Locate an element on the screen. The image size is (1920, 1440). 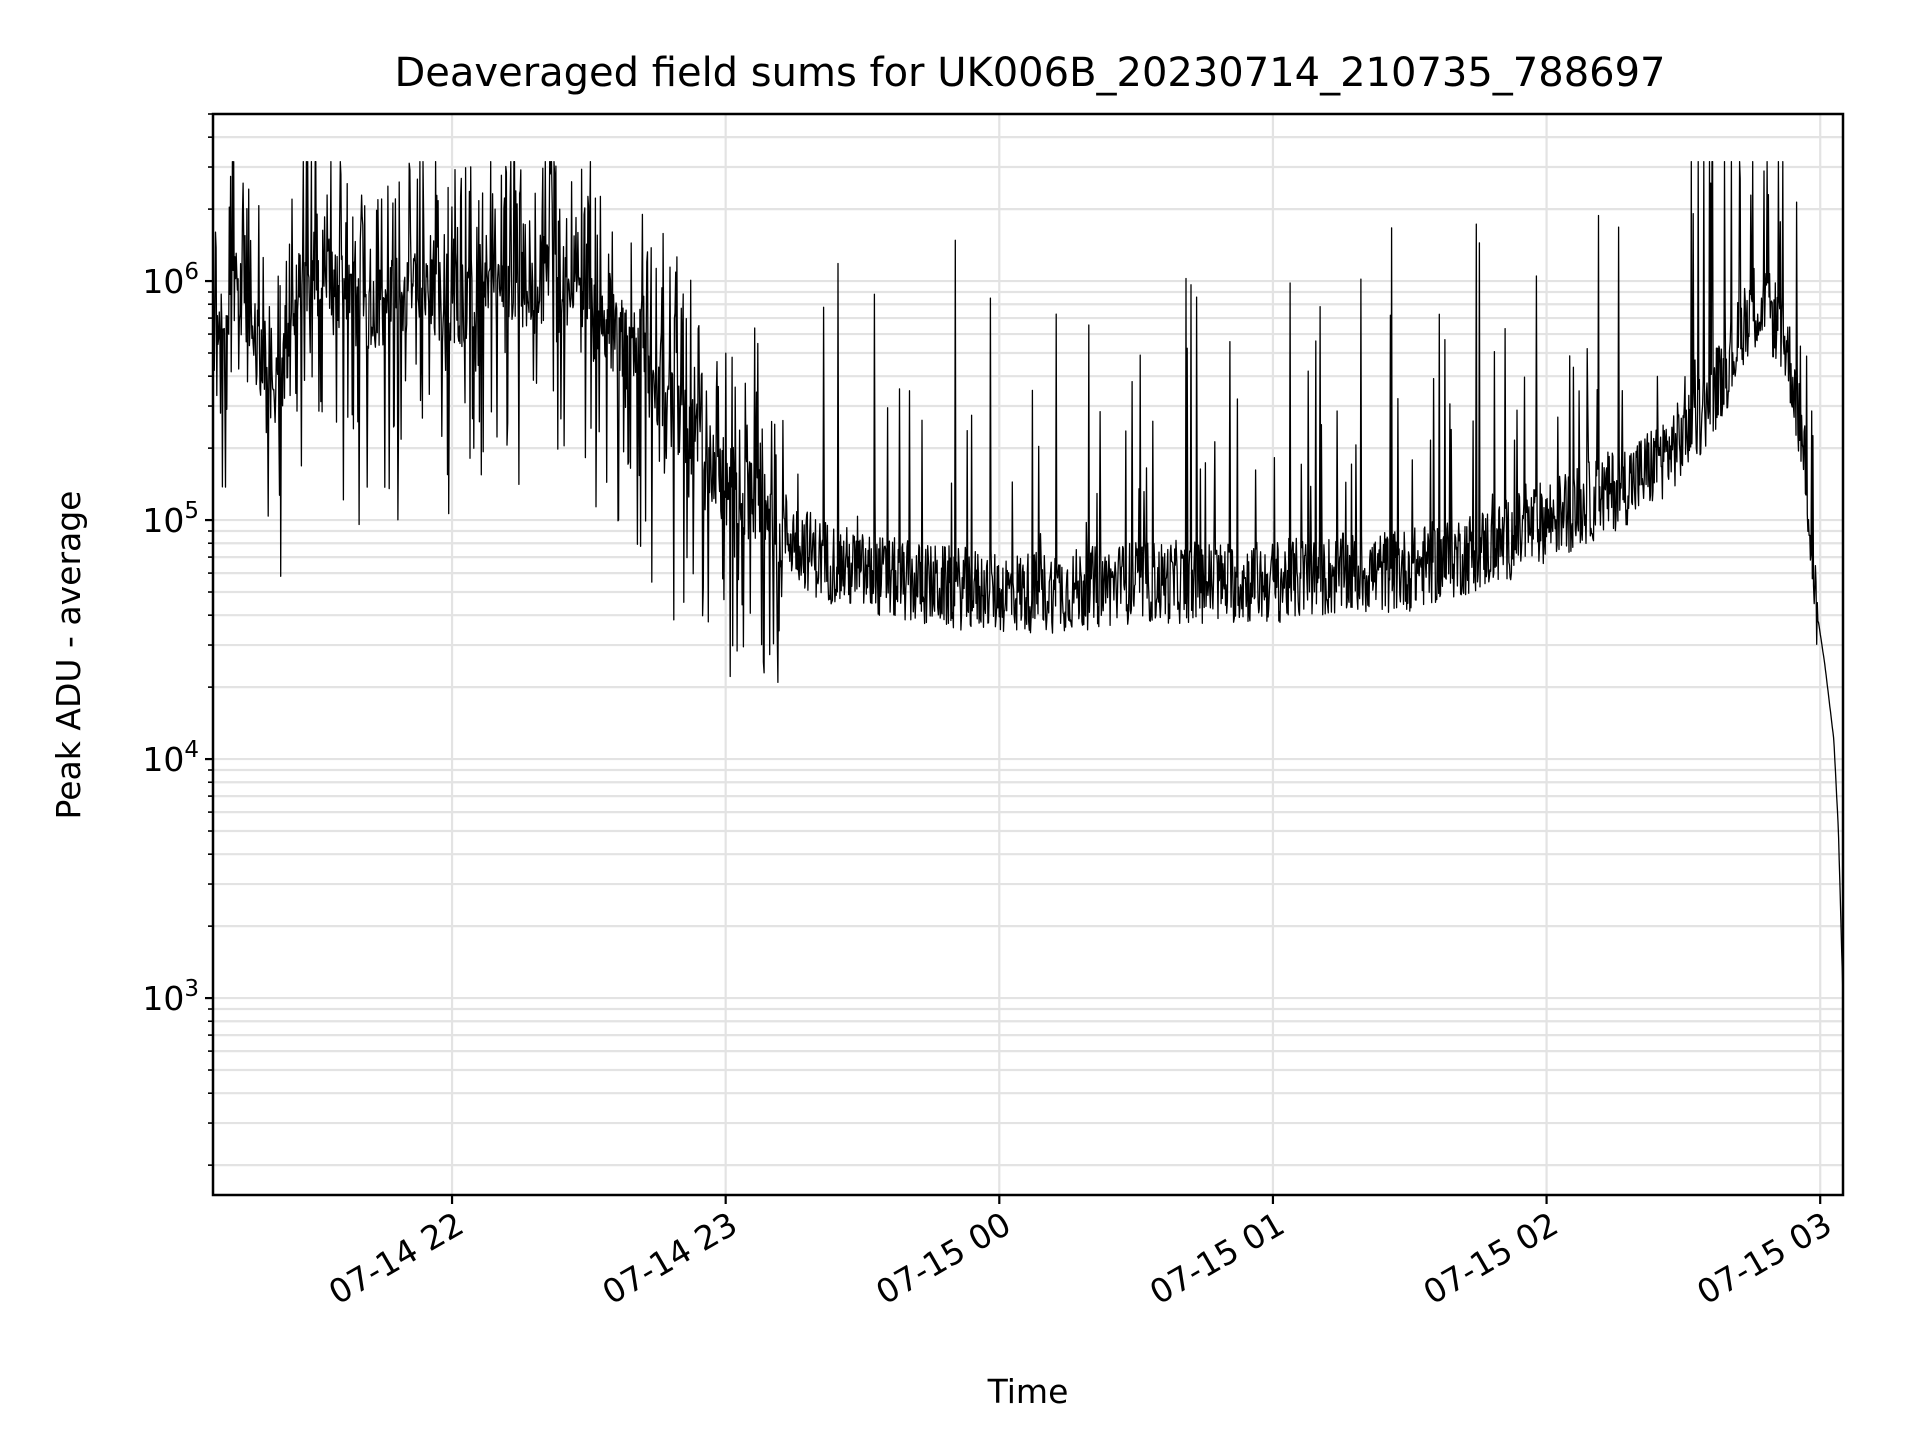
x-tick-label: 07-15 00 is located at coordinates (943, 1258).